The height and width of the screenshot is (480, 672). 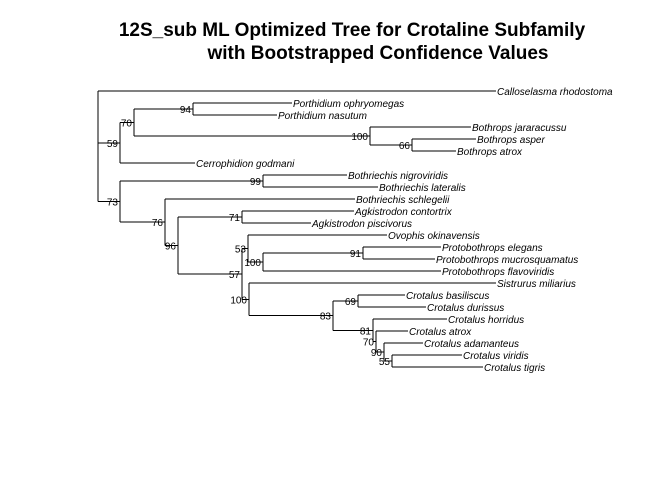 I want to click on tip-label-protobothrops-elegans: Protobothrops elegans, so click(x=492, y=248).